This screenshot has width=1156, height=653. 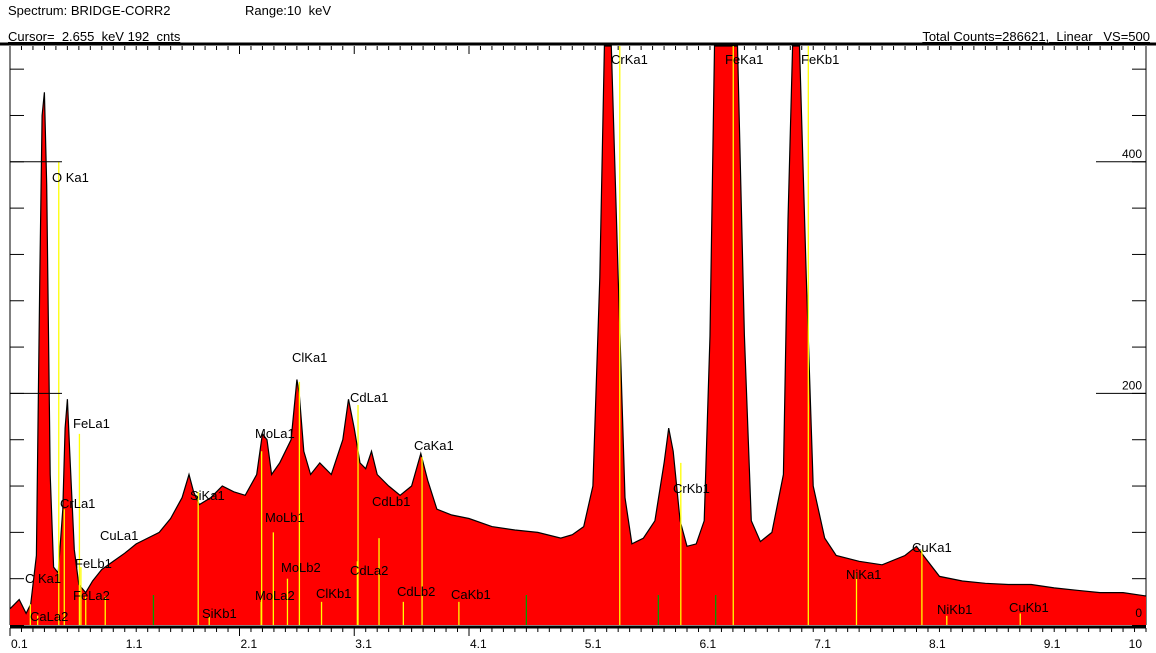 I want to click on x-tick-label: 3.1, so click(x=363, y=644).